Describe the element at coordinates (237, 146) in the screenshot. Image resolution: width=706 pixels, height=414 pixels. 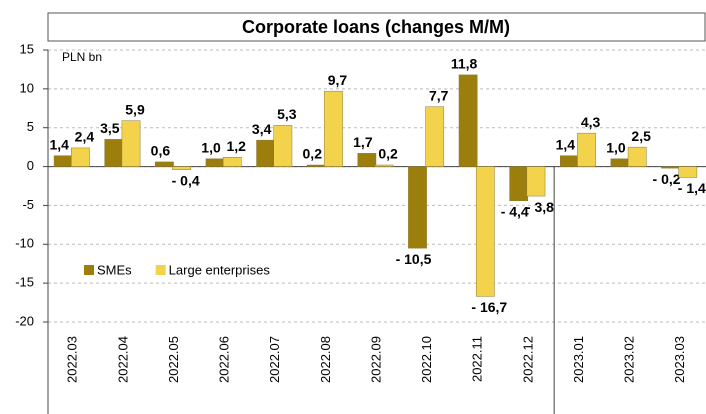
I see `value-label: 1,2` at that location.